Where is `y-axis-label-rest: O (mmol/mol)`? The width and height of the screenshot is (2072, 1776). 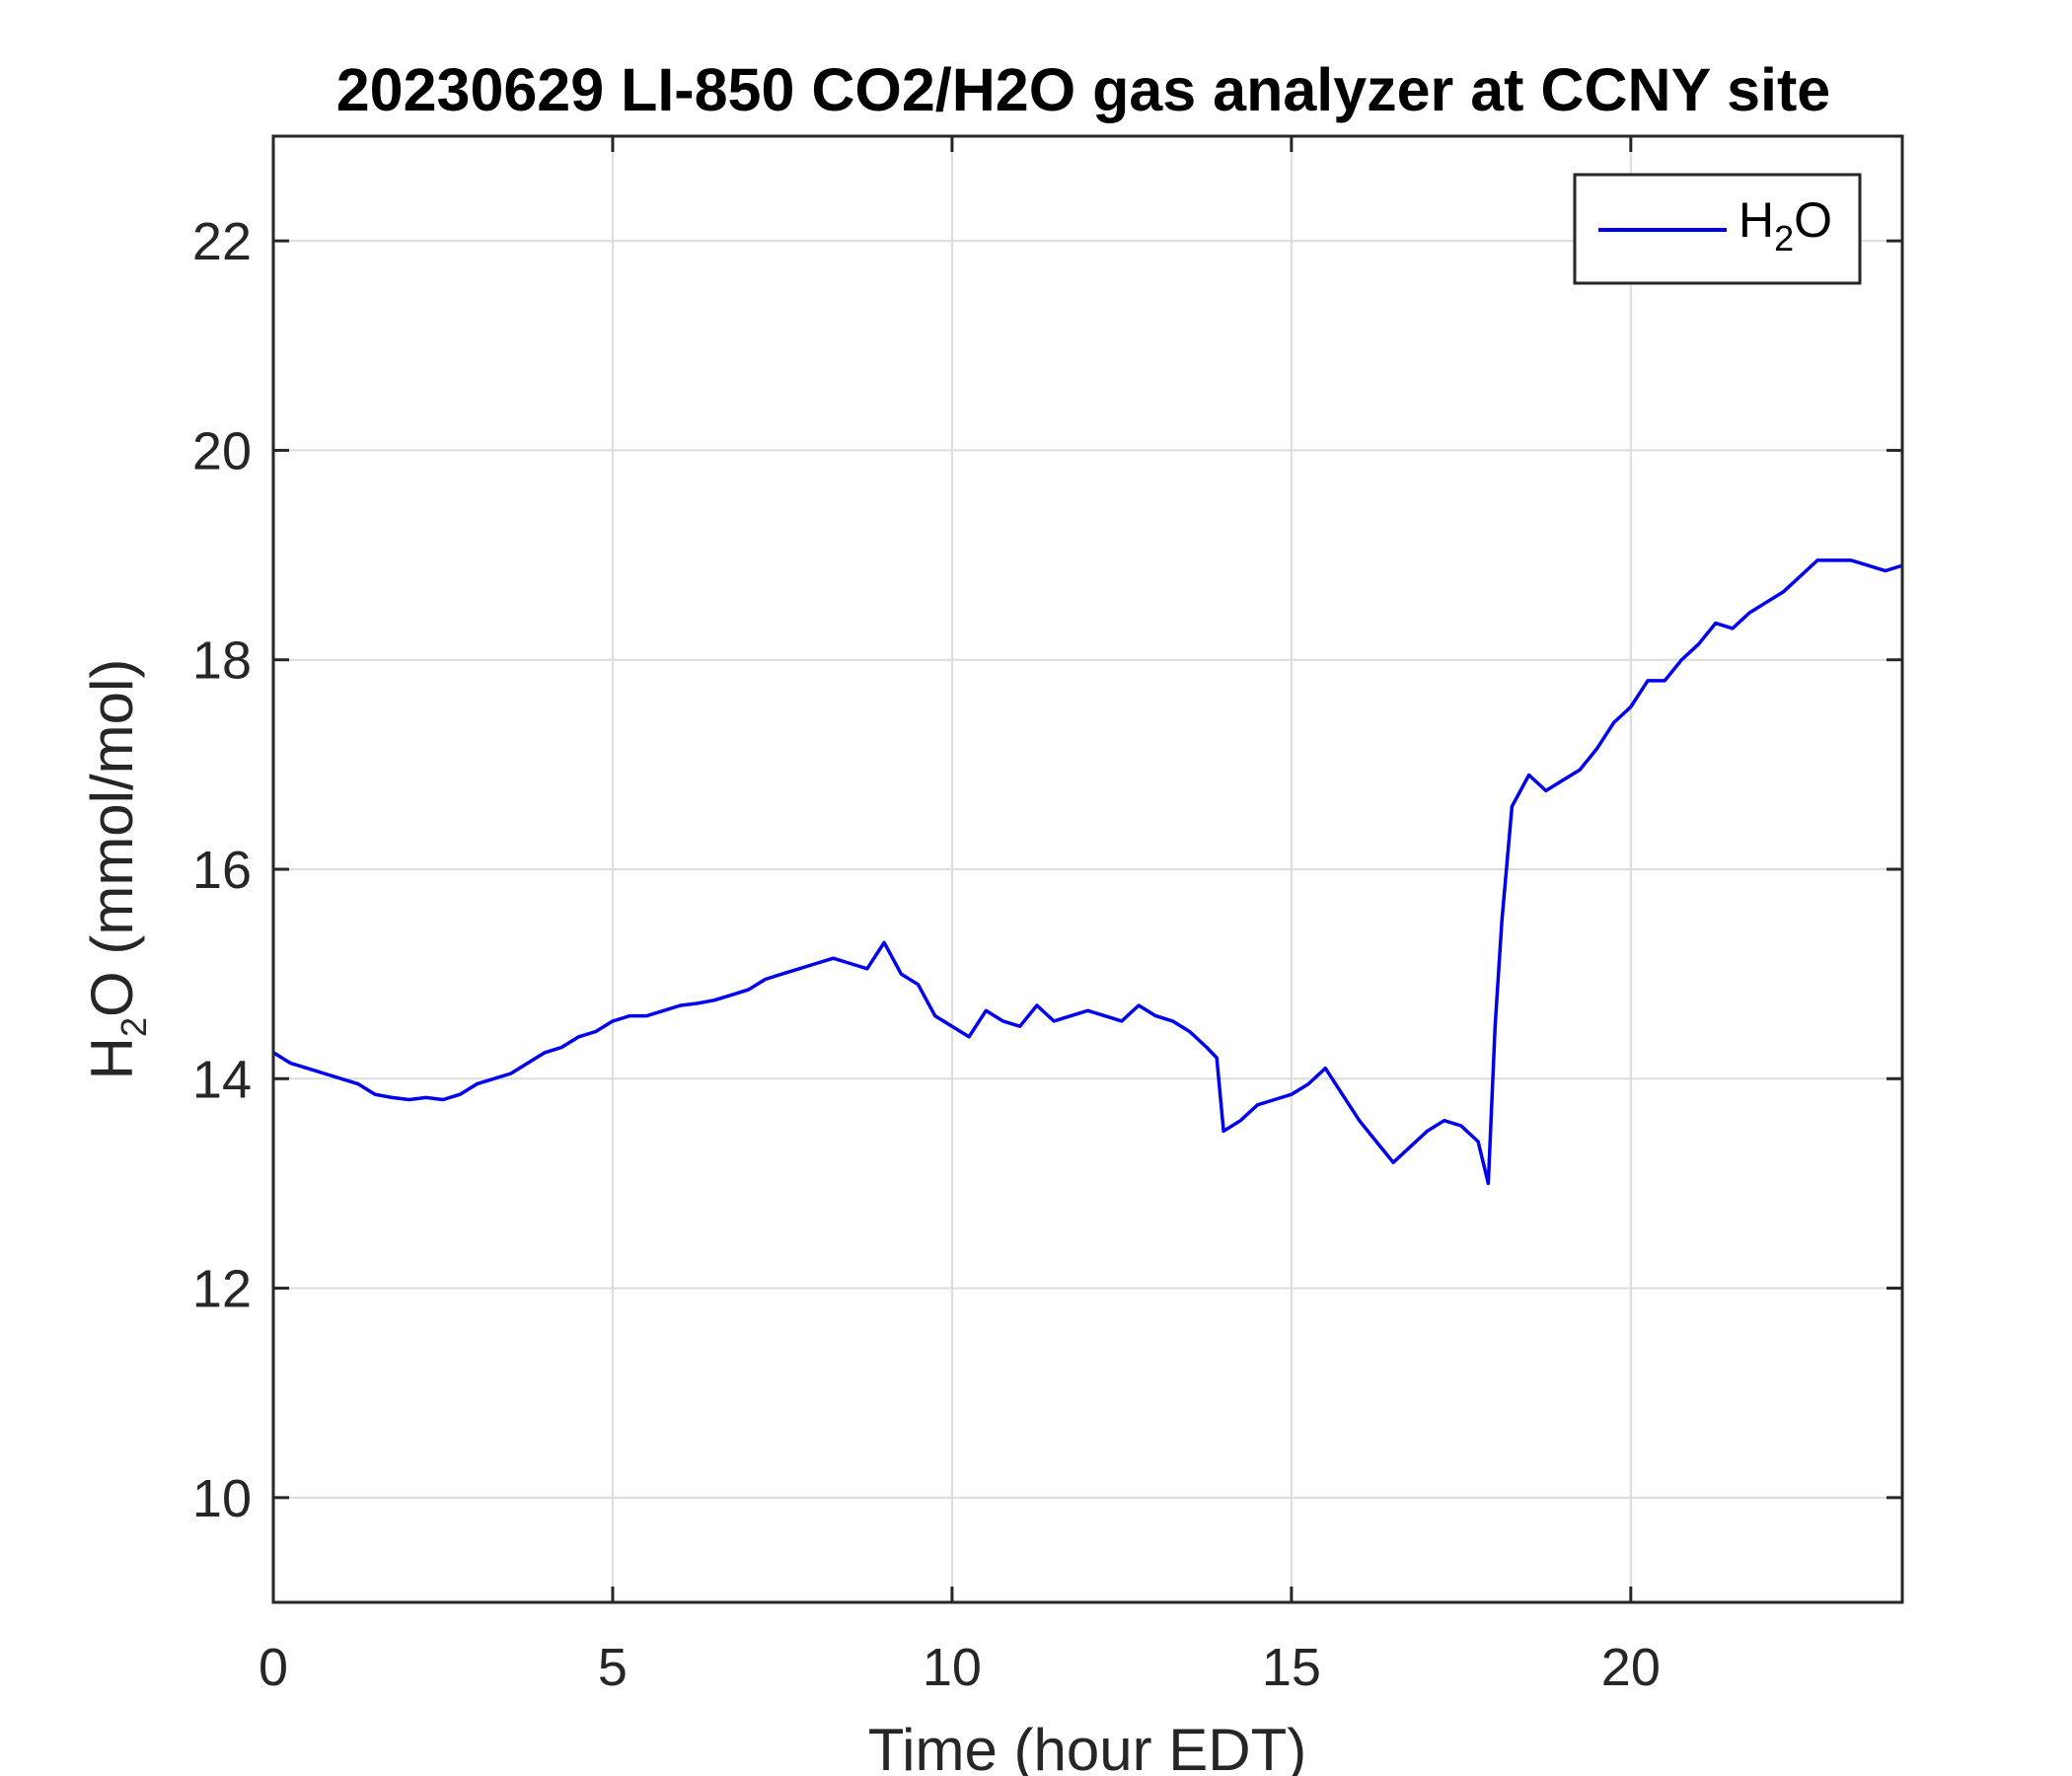
y-axis-label-rest: O (mmol/mol) is located at coordinates (112, 838).